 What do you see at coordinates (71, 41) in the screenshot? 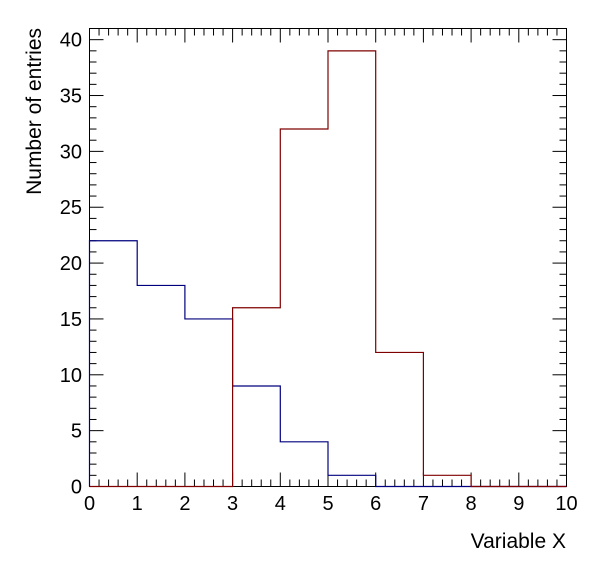
I see `y-tick-label: 40` at bounding box center [71, 41].